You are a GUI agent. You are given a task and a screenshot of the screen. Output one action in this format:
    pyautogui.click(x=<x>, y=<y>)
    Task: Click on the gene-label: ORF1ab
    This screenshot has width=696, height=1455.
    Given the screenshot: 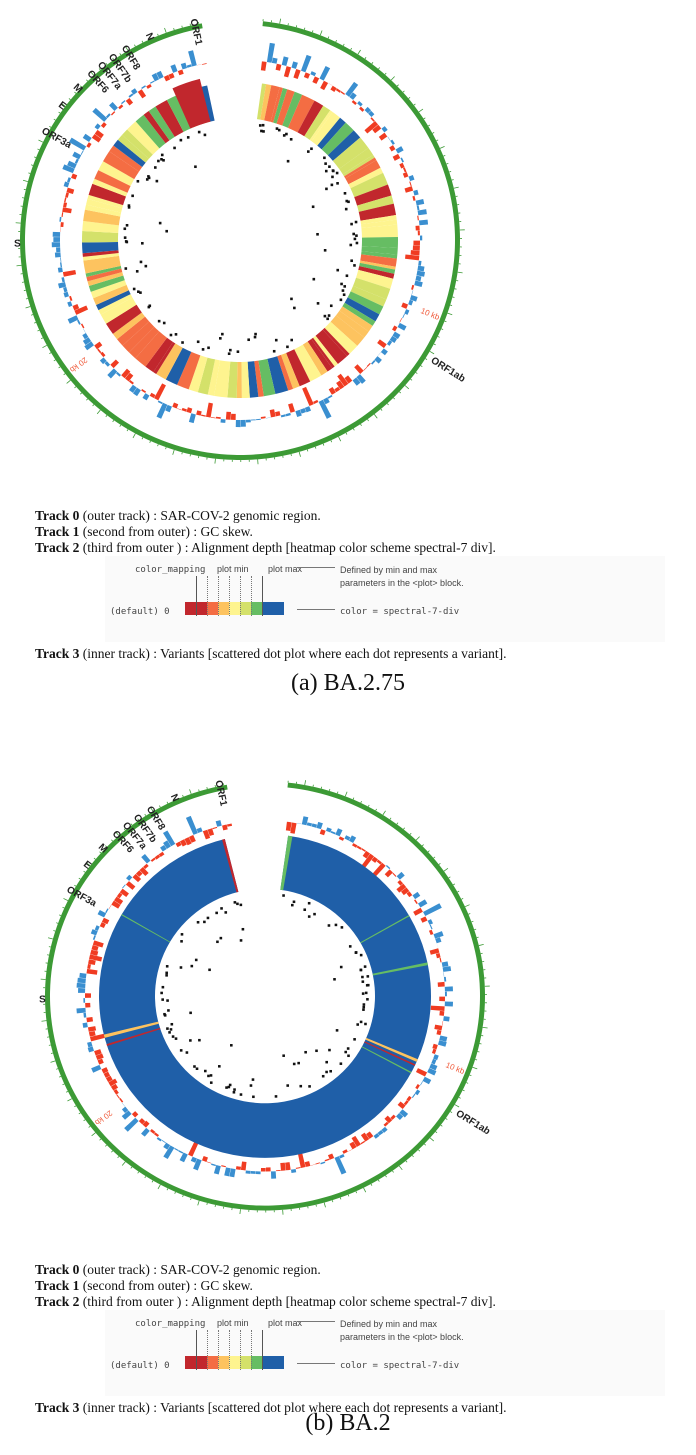 What is the action you would take?
    pyautogui.click(x=473, y=1122)
    